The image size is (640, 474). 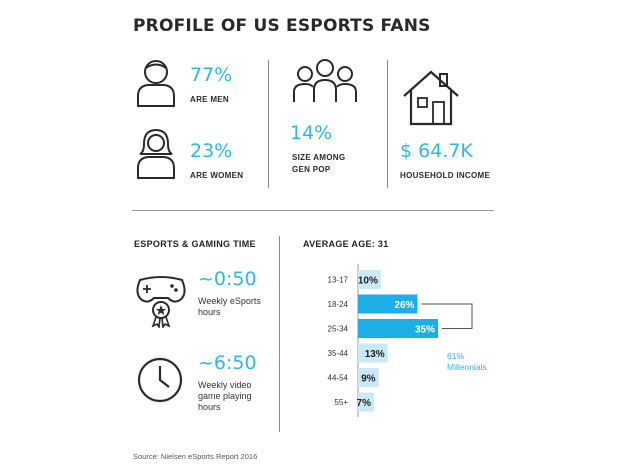 What do you see at coordinates (445, 175) in the screenshot?
I see `income-label: HOUSEHOLD INCOME` at bounding box center [445, 175].